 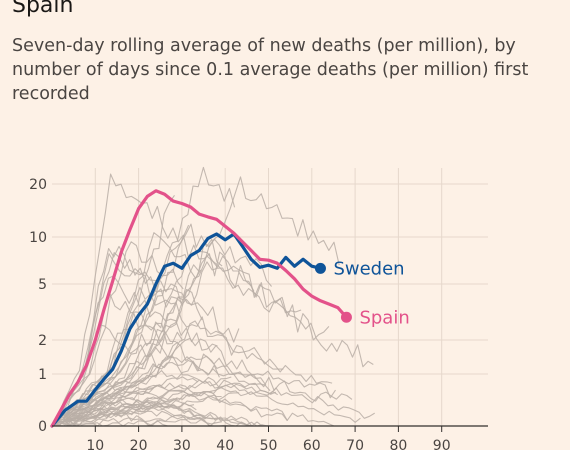 I want to click on y-tick-label: 0, so click(x=42, y=427).